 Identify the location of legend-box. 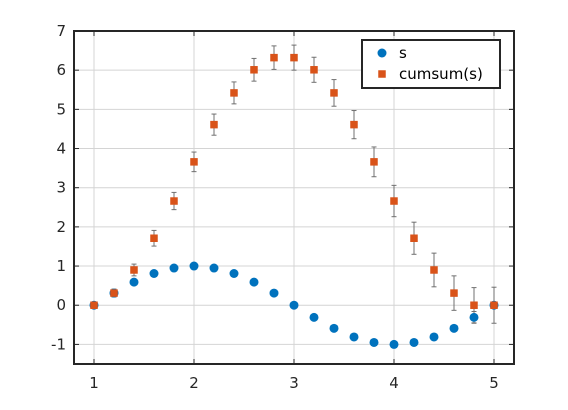
(431, 64).